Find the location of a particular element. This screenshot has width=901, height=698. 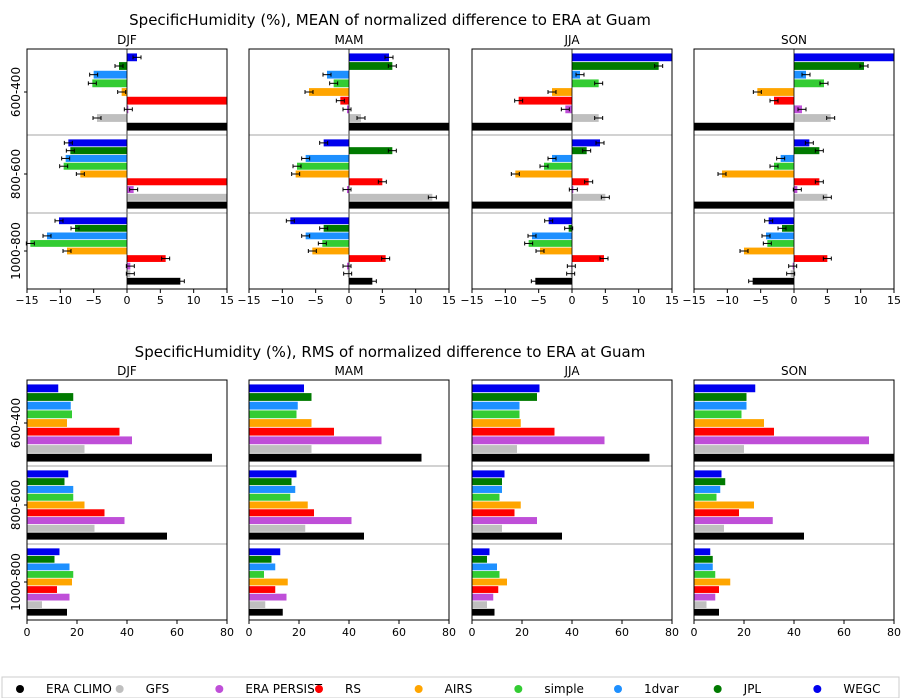

rms-bar-jja-800-600-1dvar is located at coordinates (487, 489).